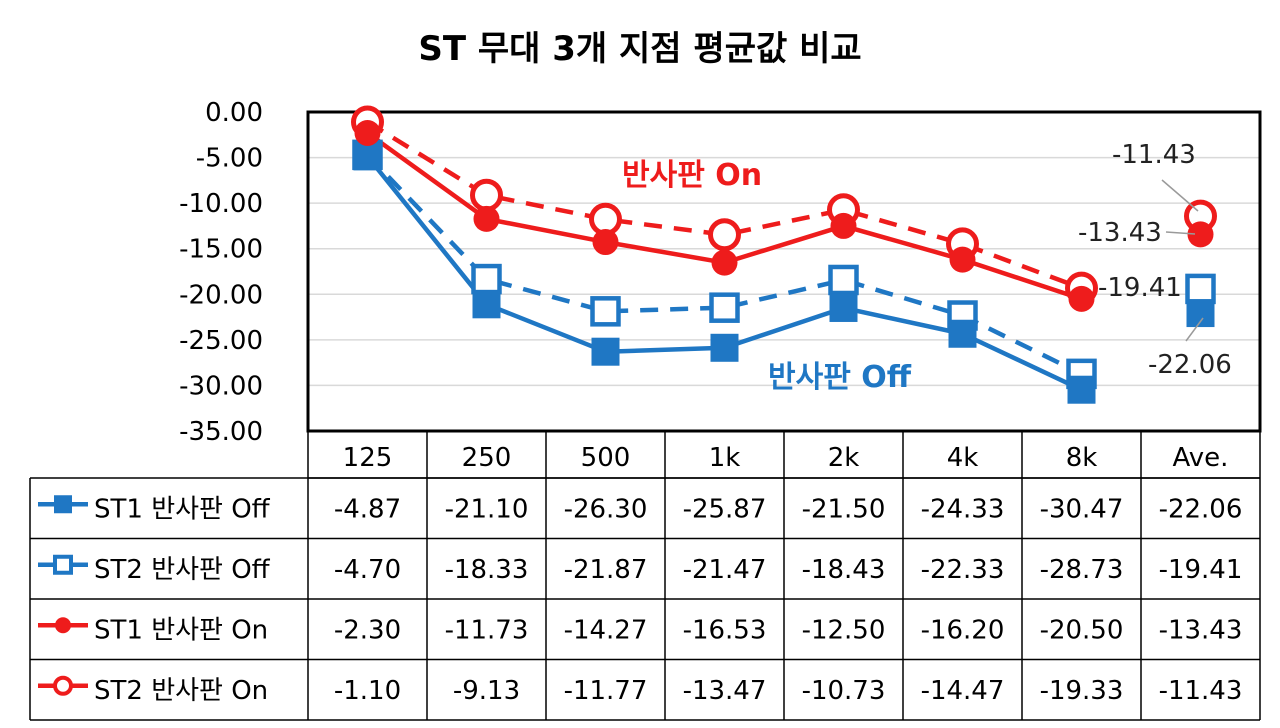  Describe the element at coordinates (1082, 509) in the screenshot. I see `table-value: -30.47` at that location.